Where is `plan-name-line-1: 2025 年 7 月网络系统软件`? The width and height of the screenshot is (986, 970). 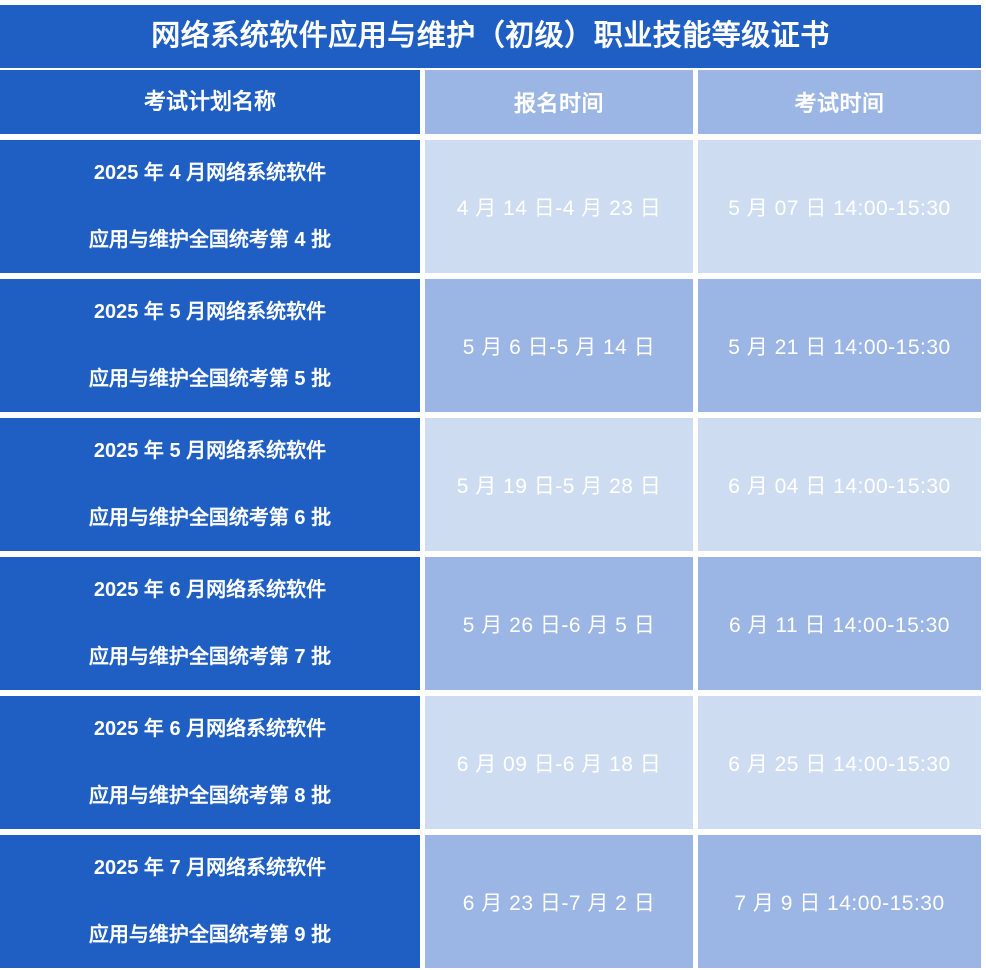 plan-name-line-1: 2025 年 7 月网络系统软件 is located at coordinates (210, 867).